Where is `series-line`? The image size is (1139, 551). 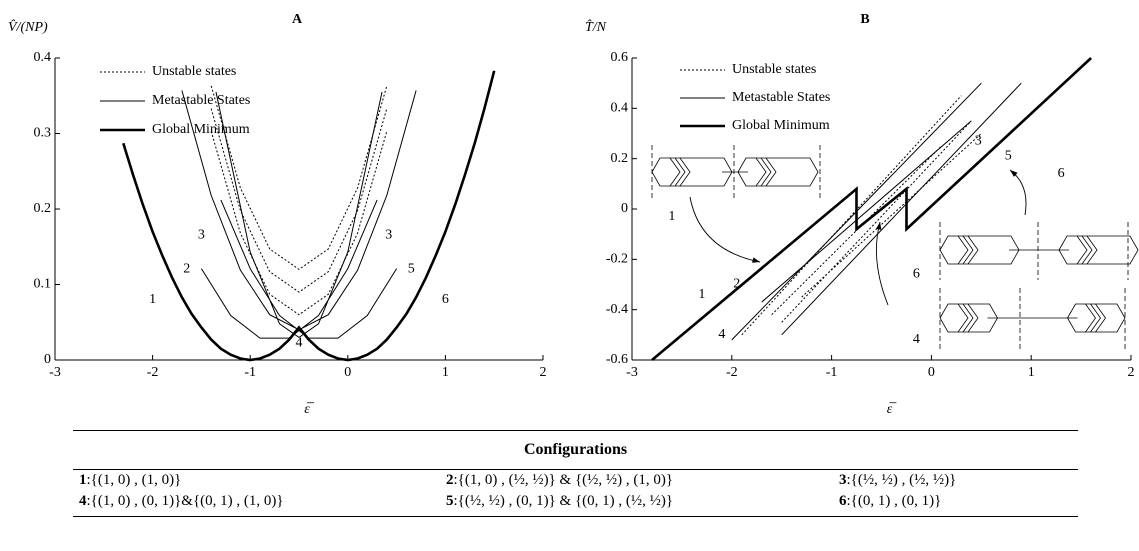 series-line is located at coordinates (299, 200).